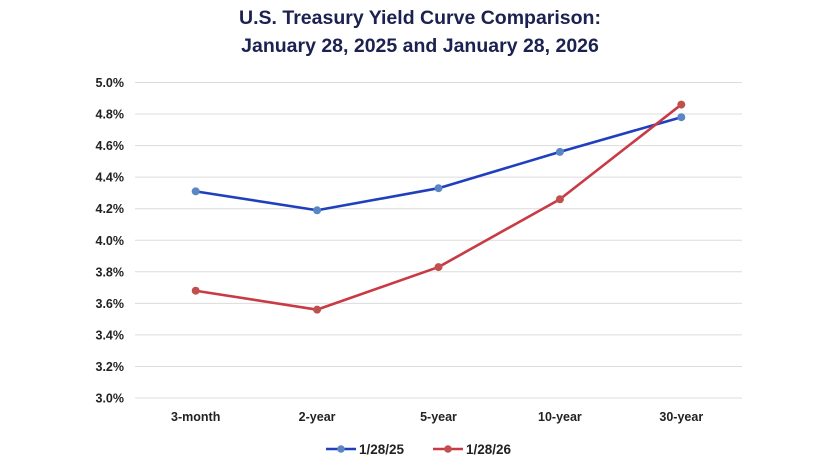 The image size is (840, 472). What do you see at coordinates (317, 417) in the screenshot?
I see `x-tick-label: 2-year` at bounding box center [317, 417].